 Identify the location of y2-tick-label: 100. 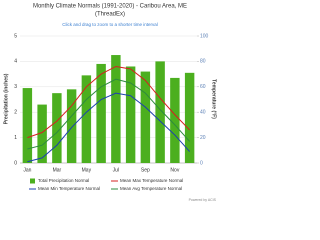
(204, 36).